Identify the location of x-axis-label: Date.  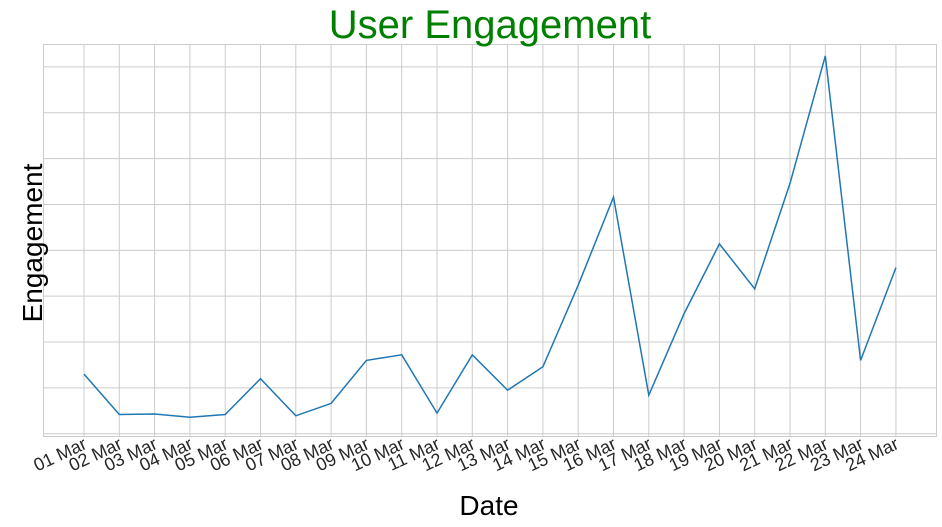
(488, 505).